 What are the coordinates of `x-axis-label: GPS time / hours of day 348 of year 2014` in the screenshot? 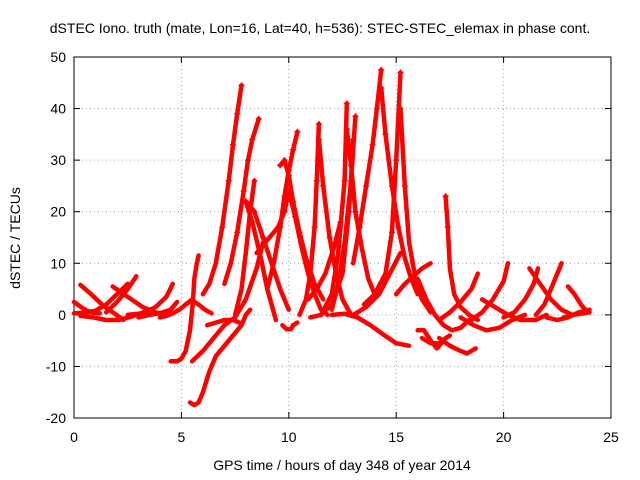 It's located at (342, 465).